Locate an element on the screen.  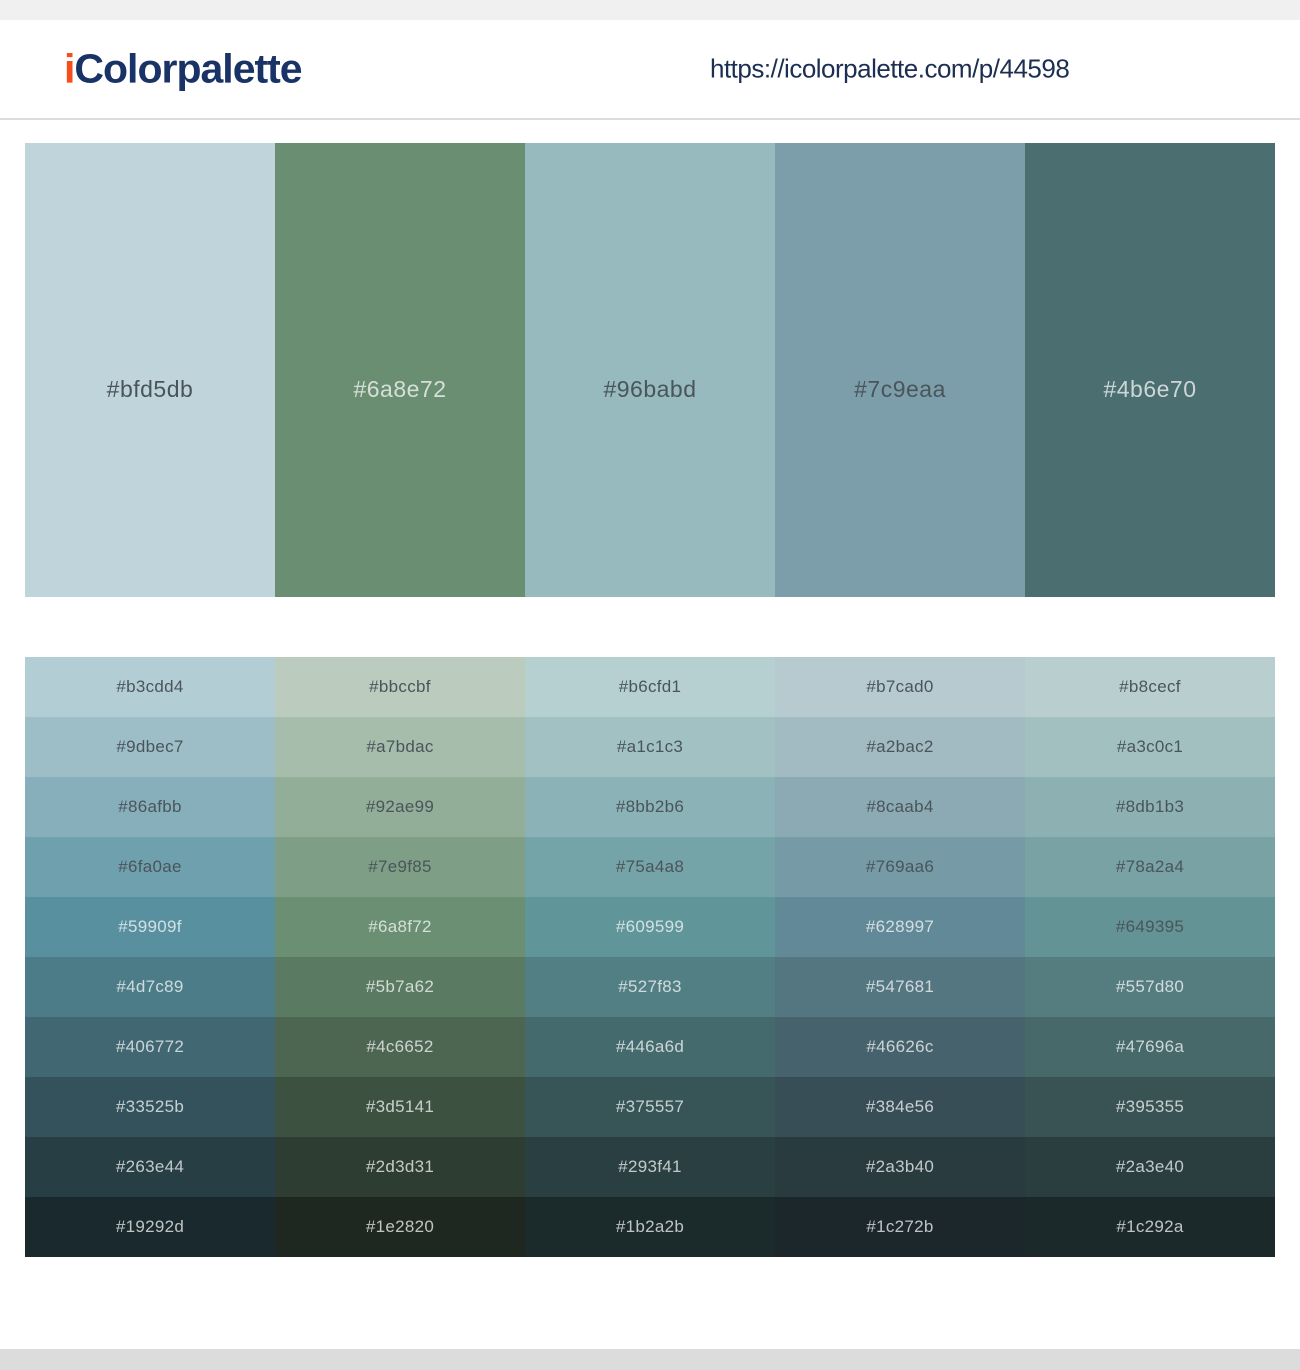
shade-cell: #769aa6 is located at coordinates (900, 867).